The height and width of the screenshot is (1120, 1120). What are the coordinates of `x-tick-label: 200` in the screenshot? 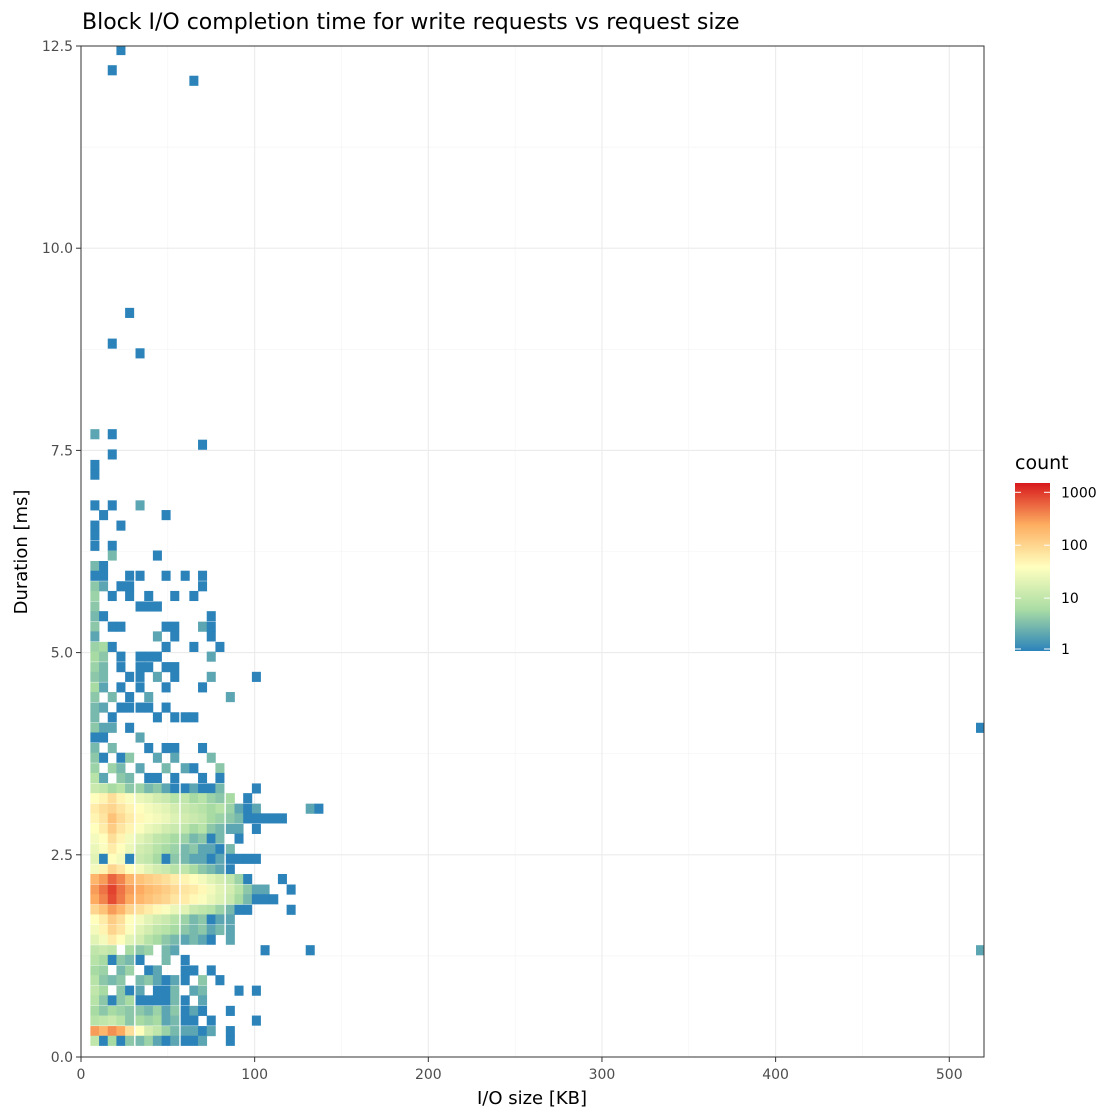 It's located at (428, 1075).